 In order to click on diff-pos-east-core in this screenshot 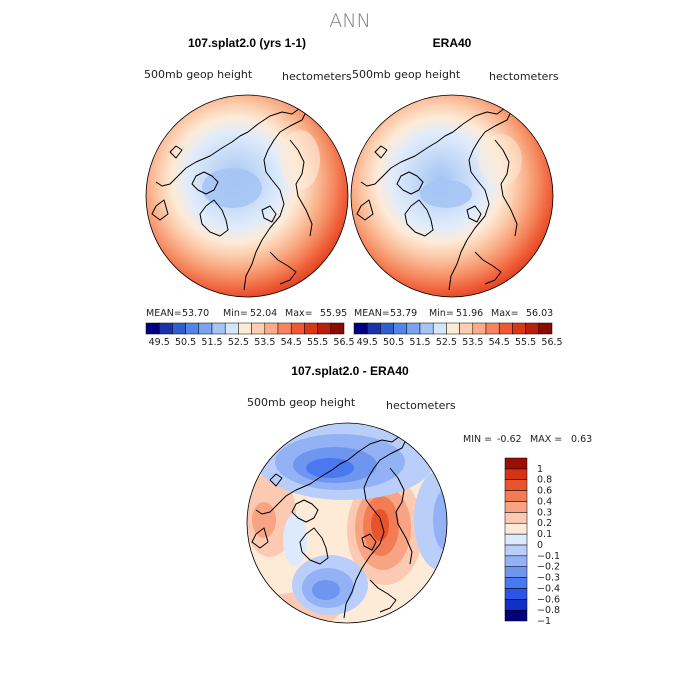, I will do `click(380, 525)`.